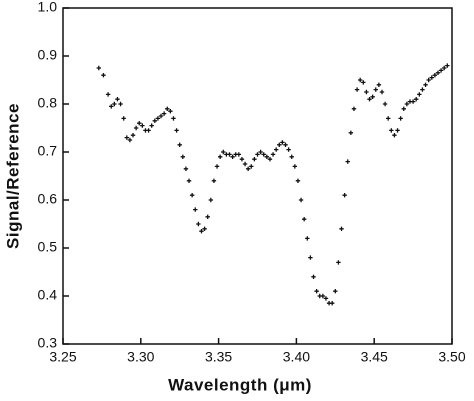 Image resolution: width=474 pixels, height=401 pixels. I want to click on y-tick-label: 0.8, so click(48, 103).